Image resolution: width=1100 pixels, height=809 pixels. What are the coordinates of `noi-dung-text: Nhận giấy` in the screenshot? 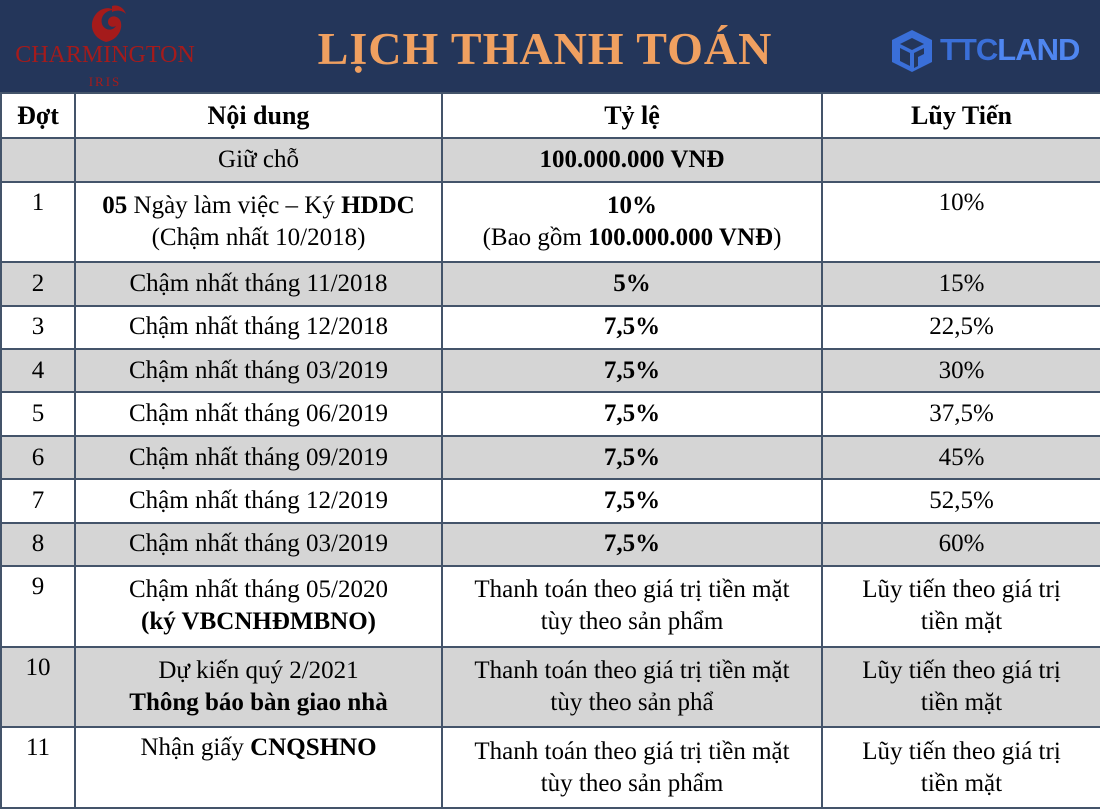 It's located at (195, 748).